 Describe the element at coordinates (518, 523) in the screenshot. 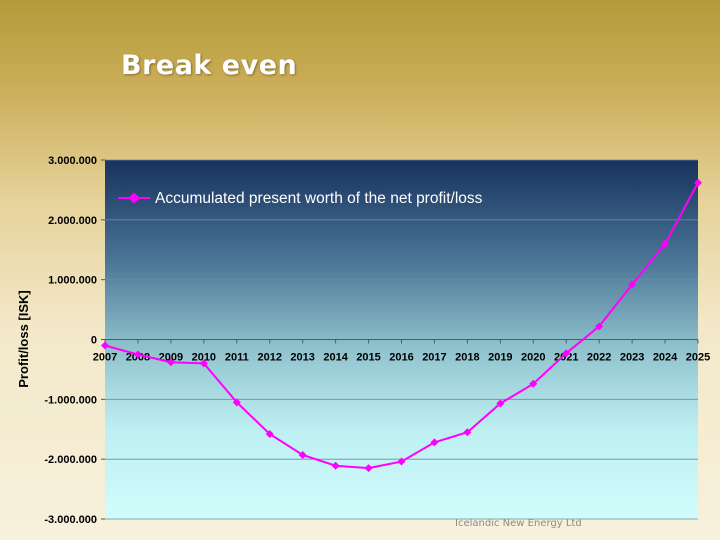

I see `footer-company: Icelandic New Energy Ltd` at that location.